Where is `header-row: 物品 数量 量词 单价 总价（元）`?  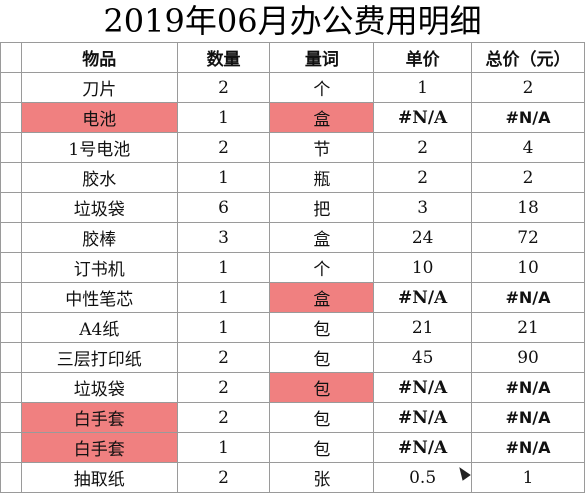 header-row: 物品 数量 量词 单价 总价（元） is located at coordinates (292, 57).